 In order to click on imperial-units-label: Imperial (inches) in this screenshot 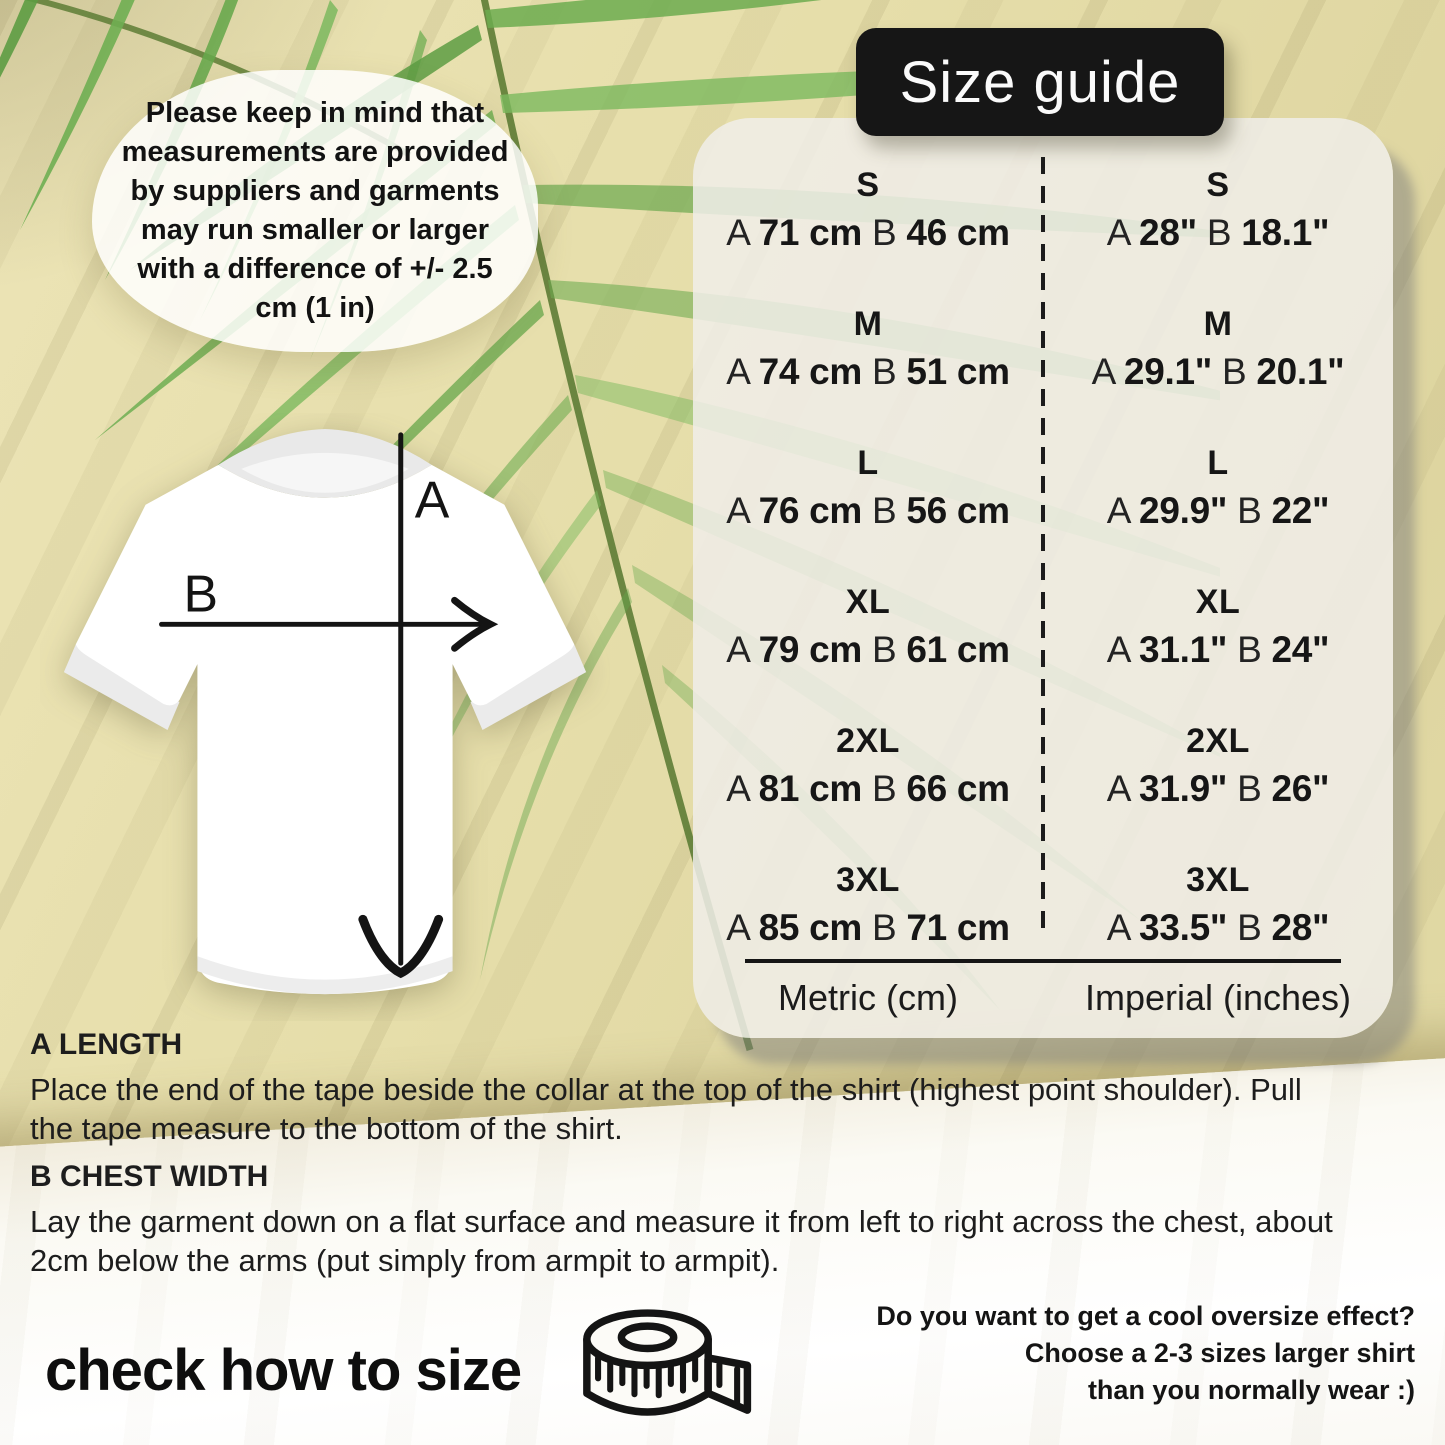, I will do `click(1218, 997)`.